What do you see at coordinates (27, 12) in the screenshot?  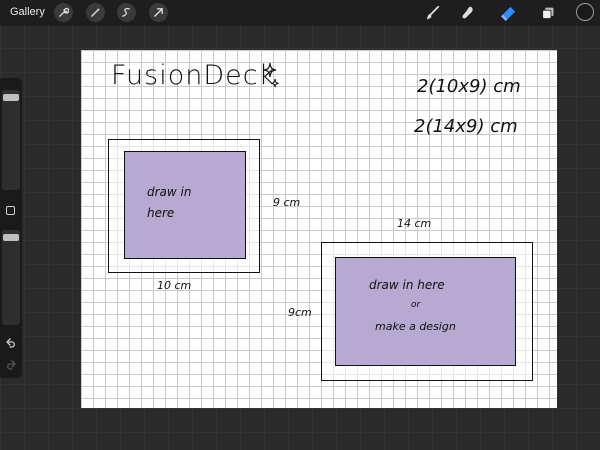 I see `gallery-button: Gallery` at bounding box center [27, 12].